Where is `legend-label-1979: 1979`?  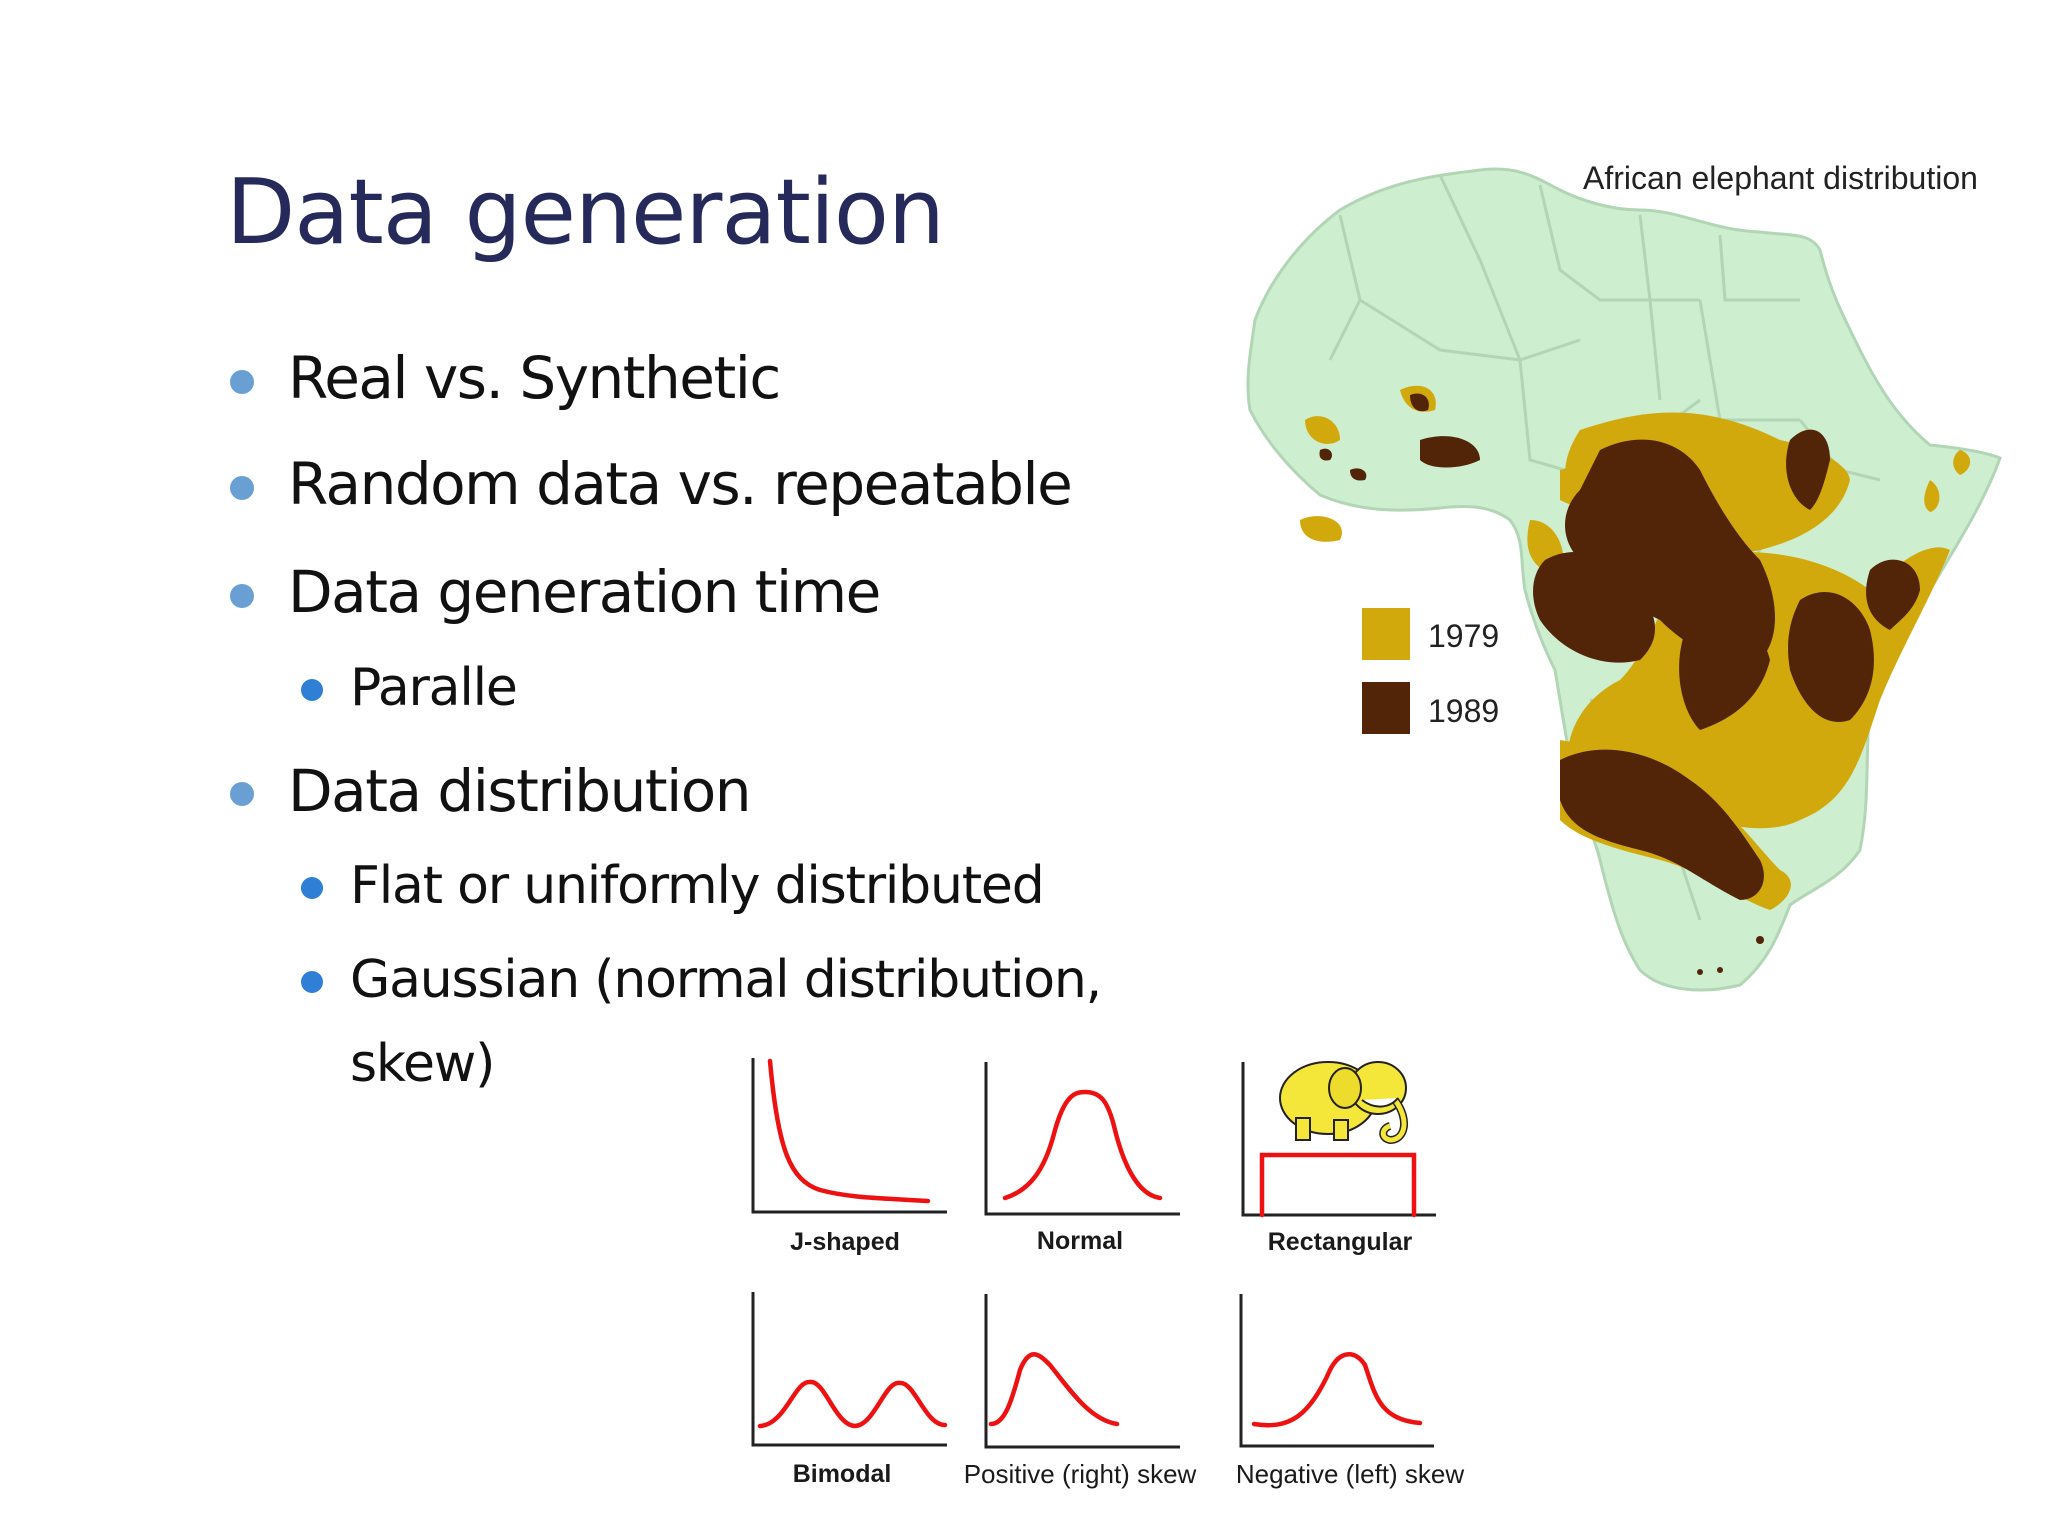 legend-label-1979: 1979 is located at coordinates (1464, 636).